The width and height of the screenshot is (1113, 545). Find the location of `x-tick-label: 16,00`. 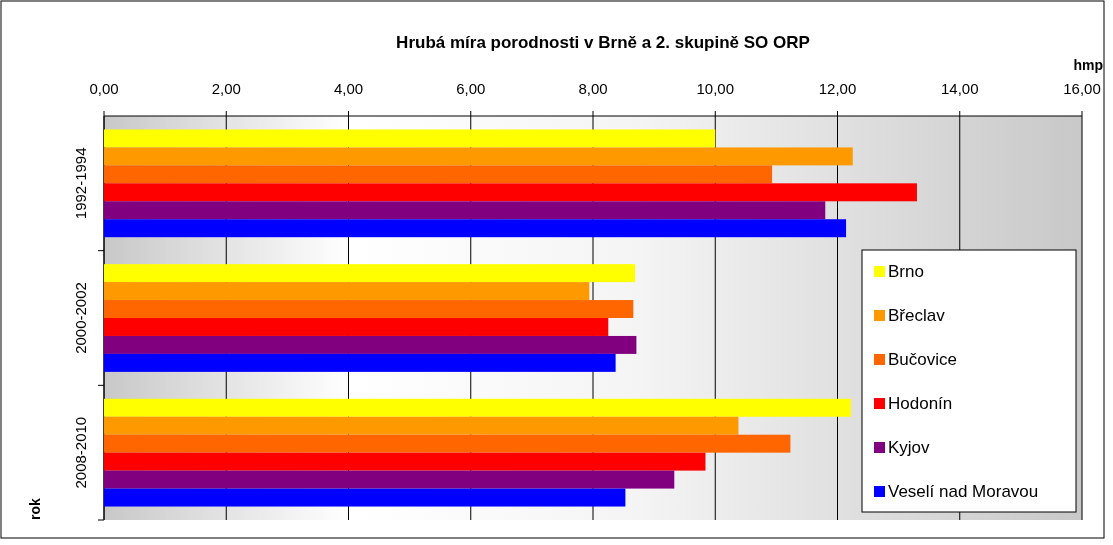

x-tick-label: 16,00 is located at coordinates (1082, 88).